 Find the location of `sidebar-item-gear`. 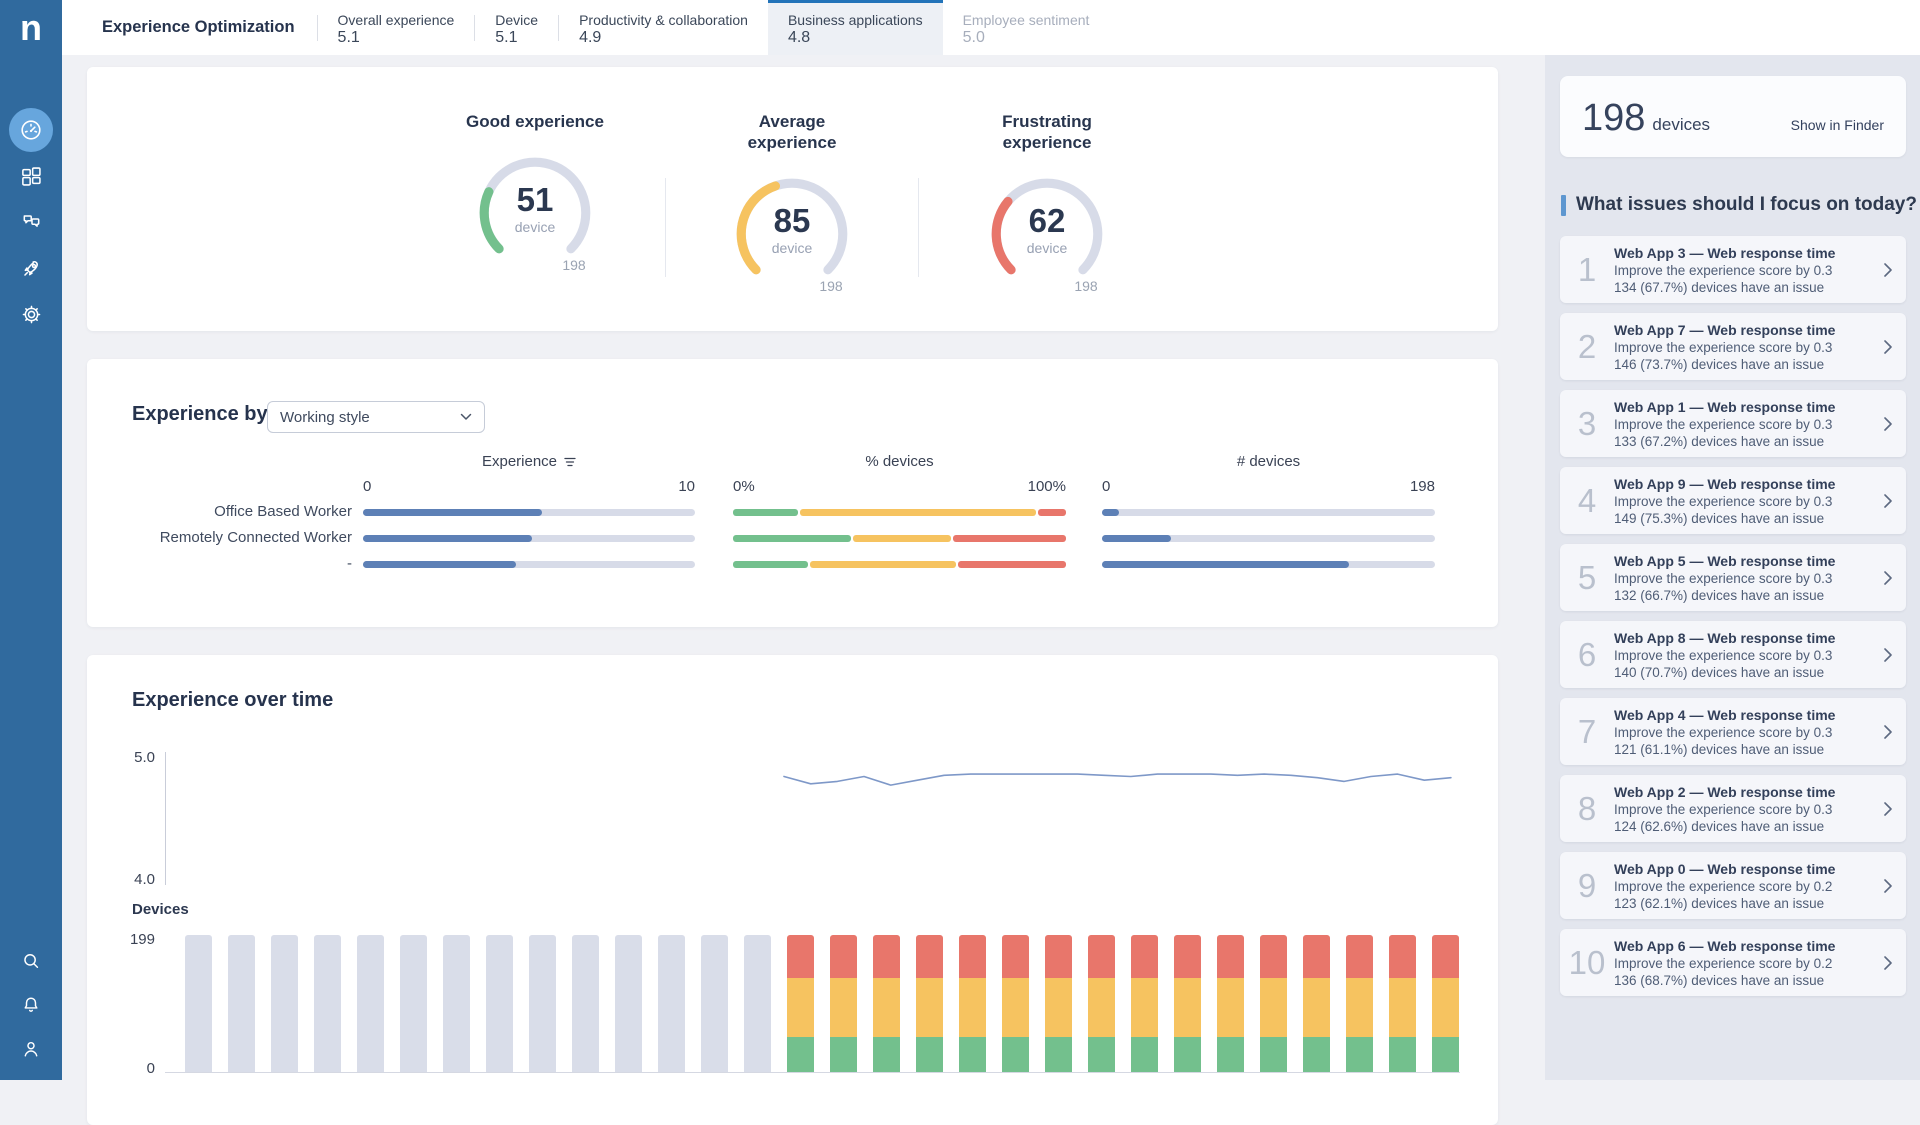

sidebar-item-gear is located at coordinates (31, 314).